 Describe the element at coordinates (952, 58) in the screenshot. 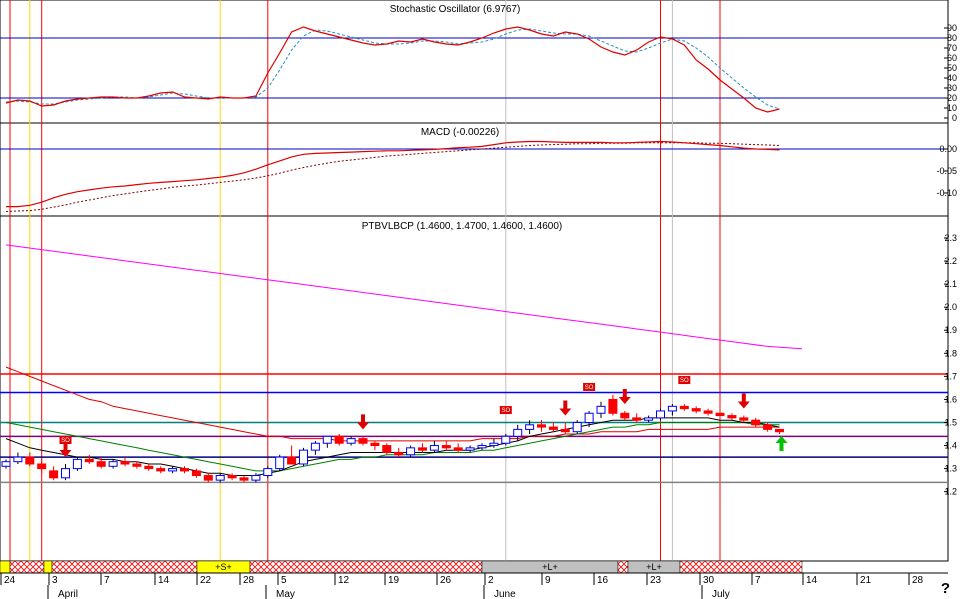

I see `stoch-tick-label: 60` at that location.